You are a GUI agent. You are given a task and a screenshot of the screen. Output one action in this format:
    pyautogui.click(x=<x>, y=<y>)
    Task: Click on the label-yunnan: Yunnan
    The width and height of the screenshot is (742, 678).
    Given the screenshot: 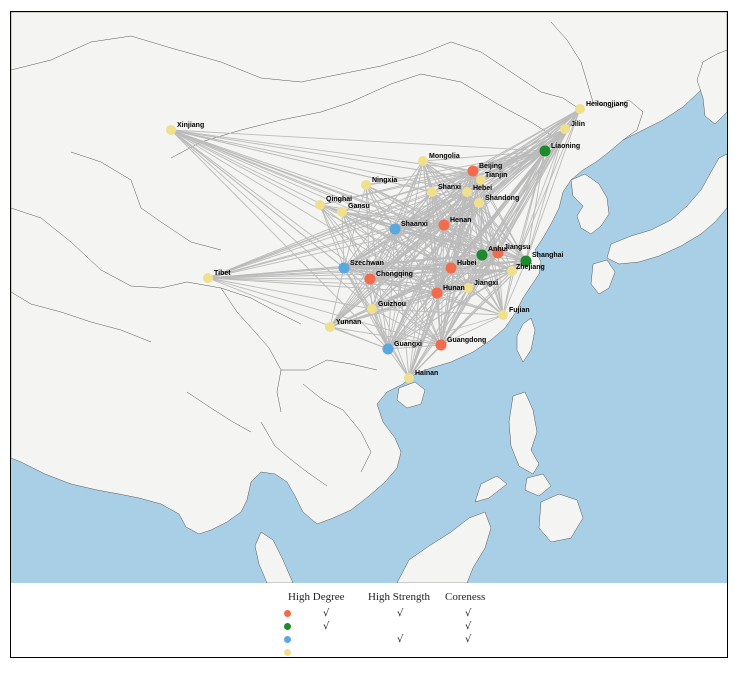 What is the action you would take?
    pyautogui.click(x=348, y=322)
    